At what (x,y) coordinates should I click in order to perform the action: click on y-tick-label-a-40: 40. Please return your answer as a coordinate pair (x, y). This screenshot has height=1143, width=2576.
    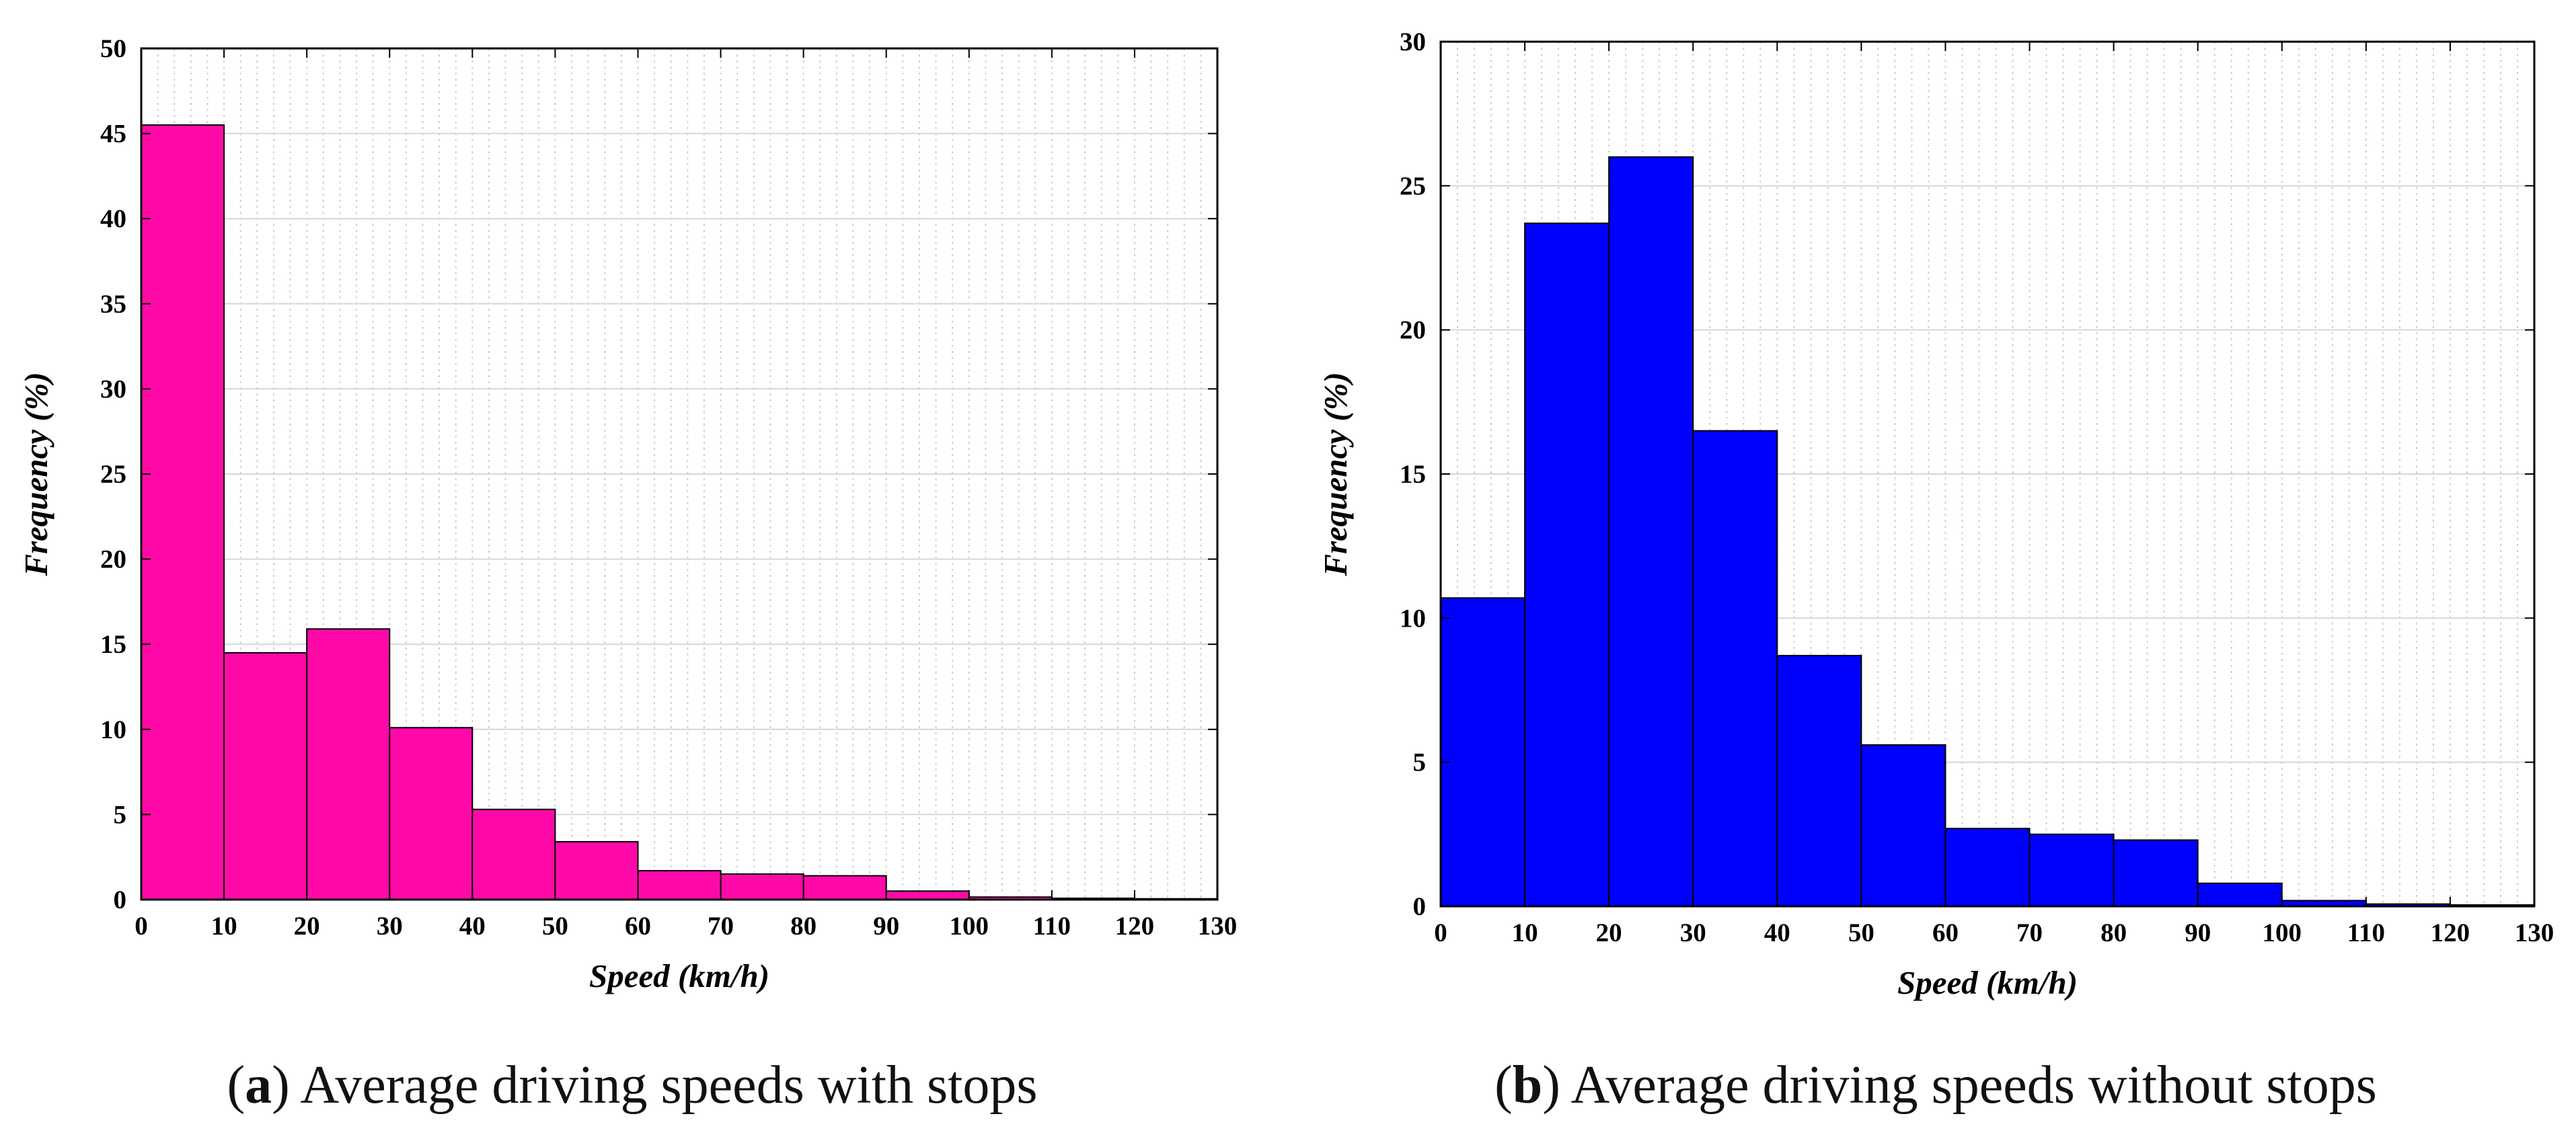
    Looking at the image, I should click on (113, 218).